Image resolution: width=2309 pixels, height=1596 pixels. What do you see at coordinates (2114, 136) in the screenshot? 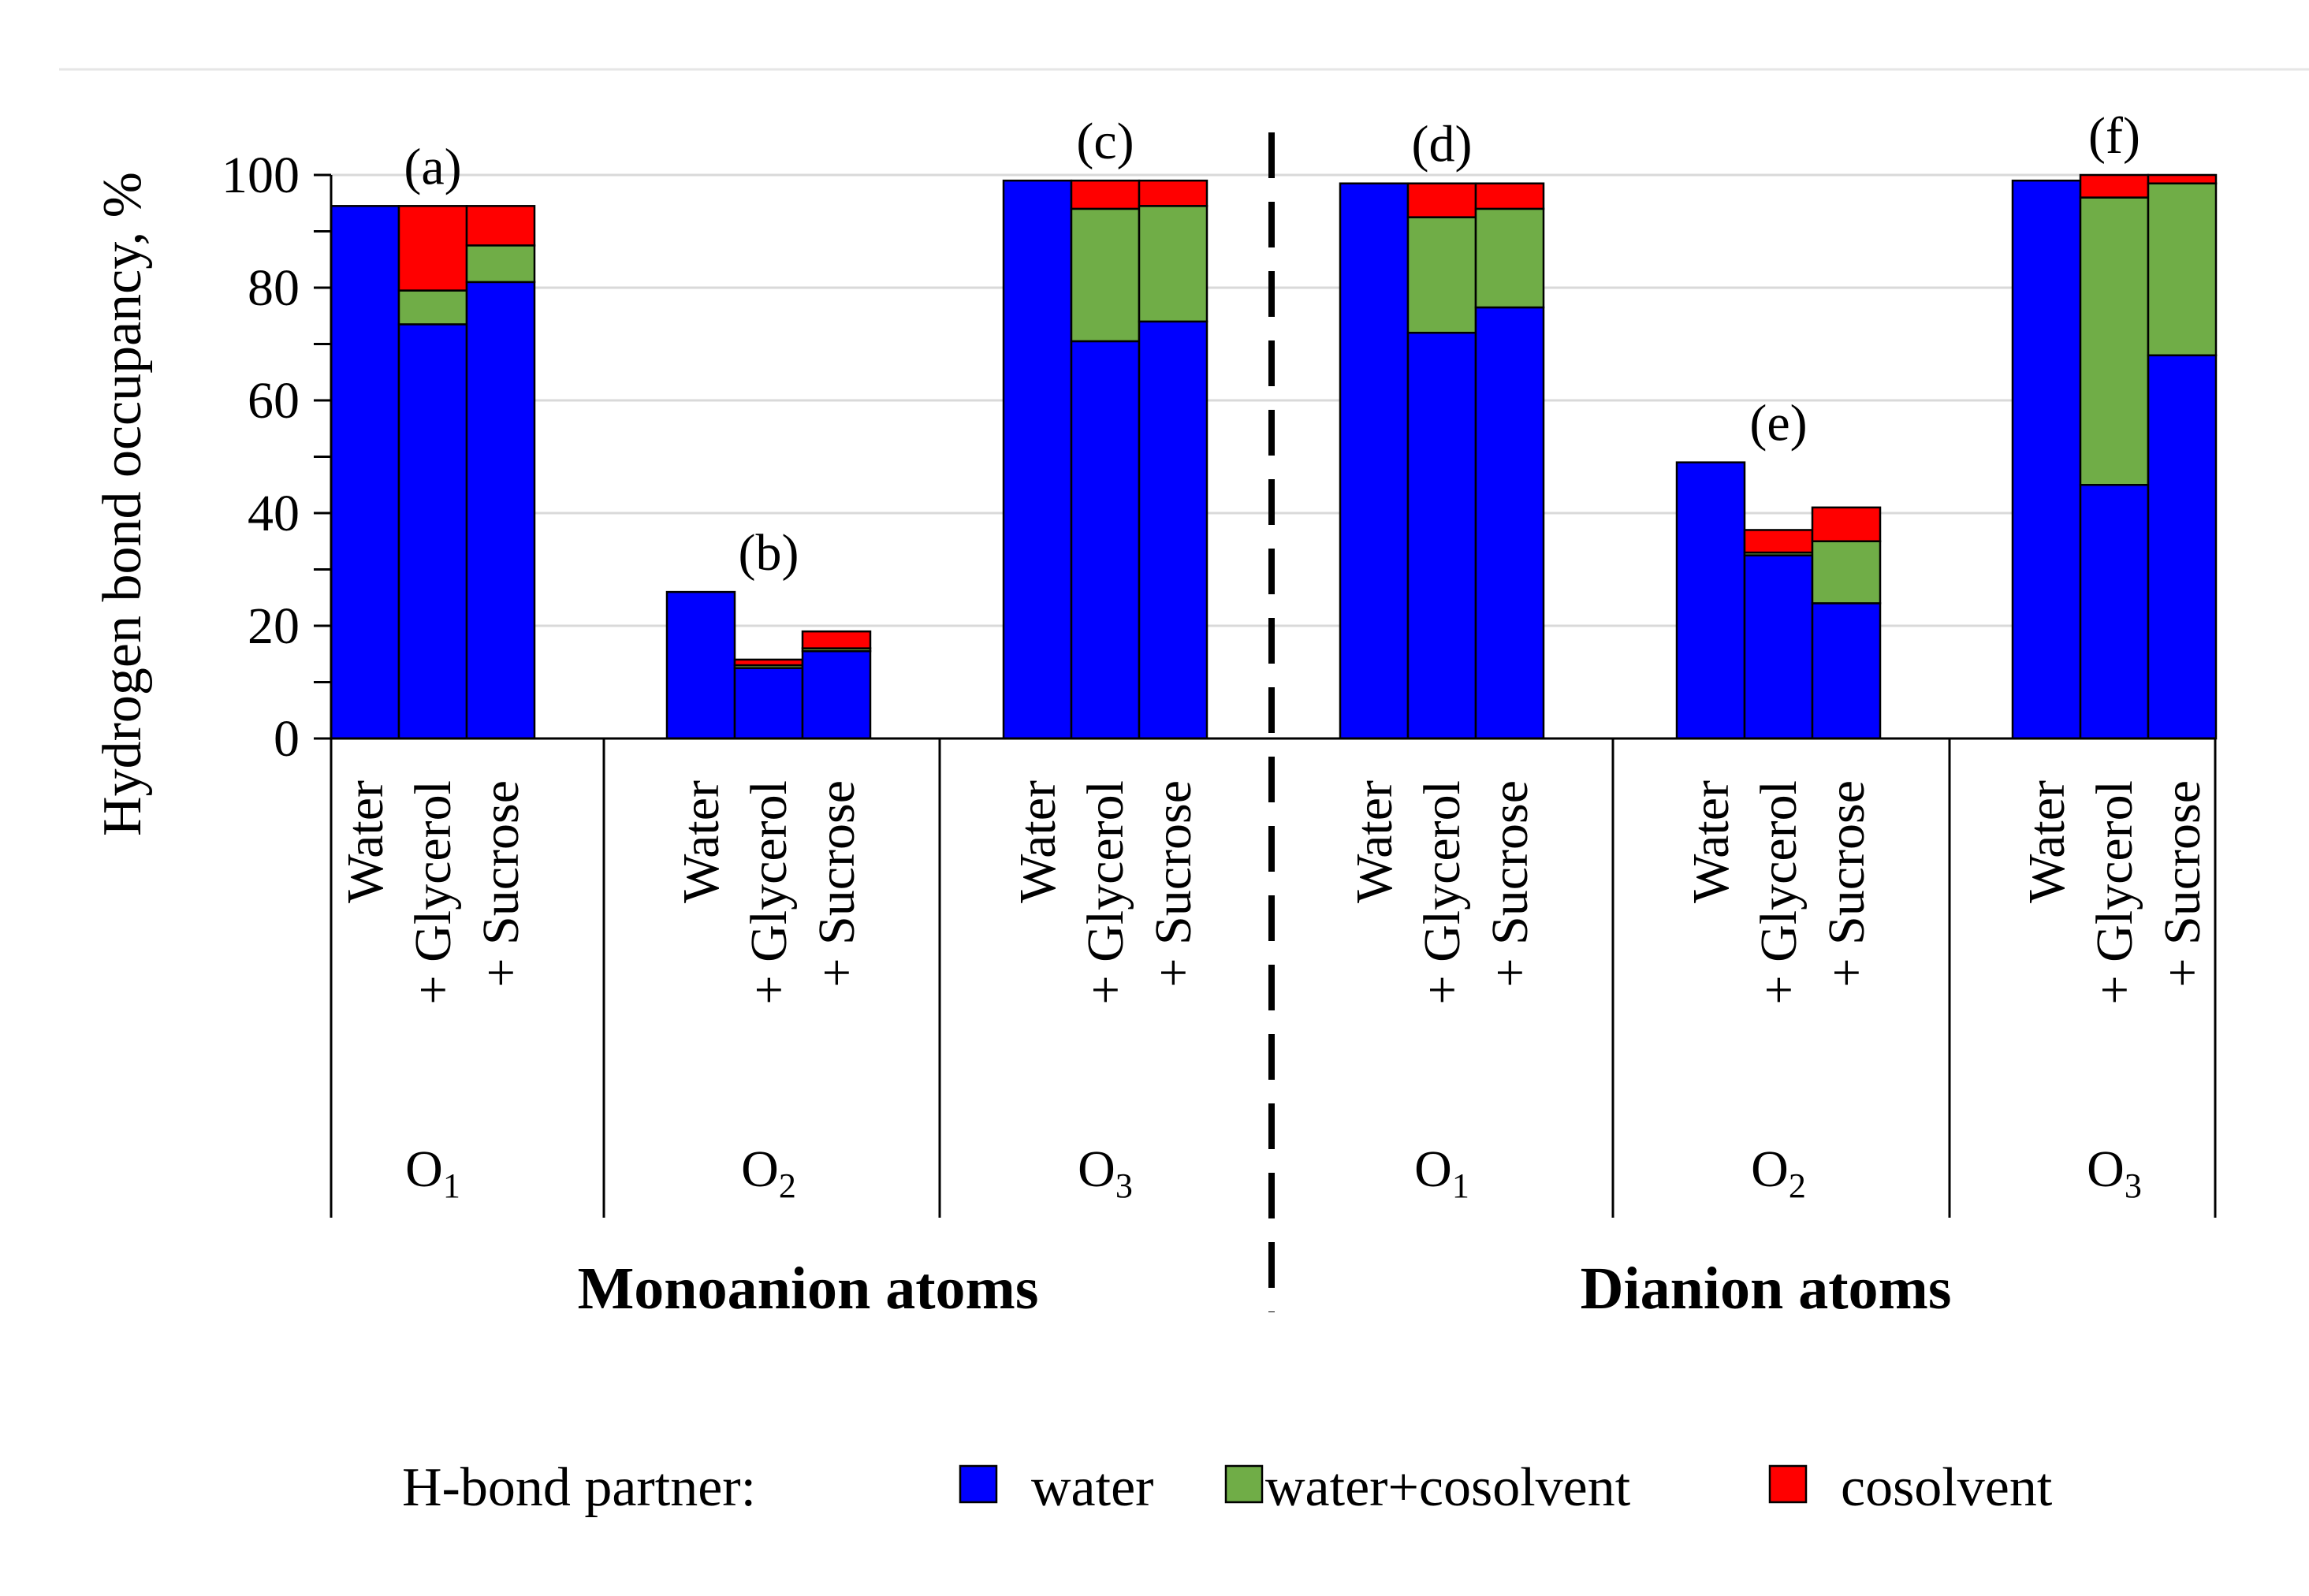
I see `panel-label: (f)` at bounding box center [2114, 136].